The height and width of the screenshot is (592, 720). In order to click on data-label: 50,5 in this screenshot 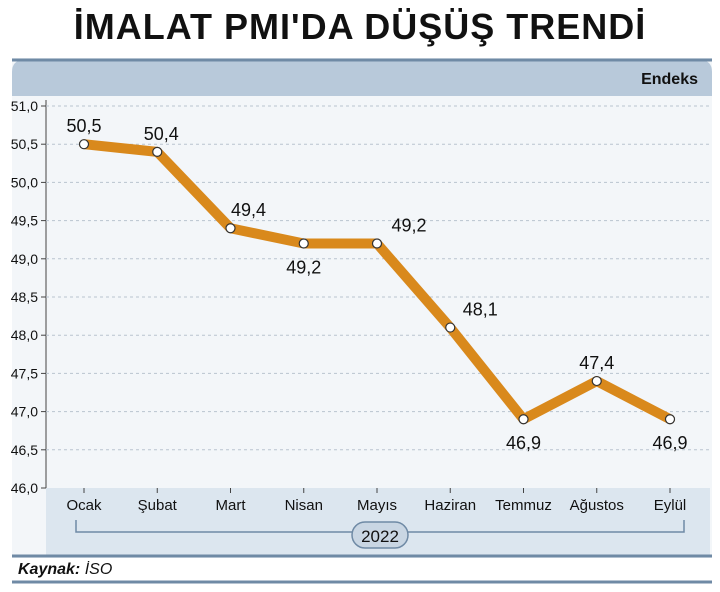, I will do `click(83, 126)`.